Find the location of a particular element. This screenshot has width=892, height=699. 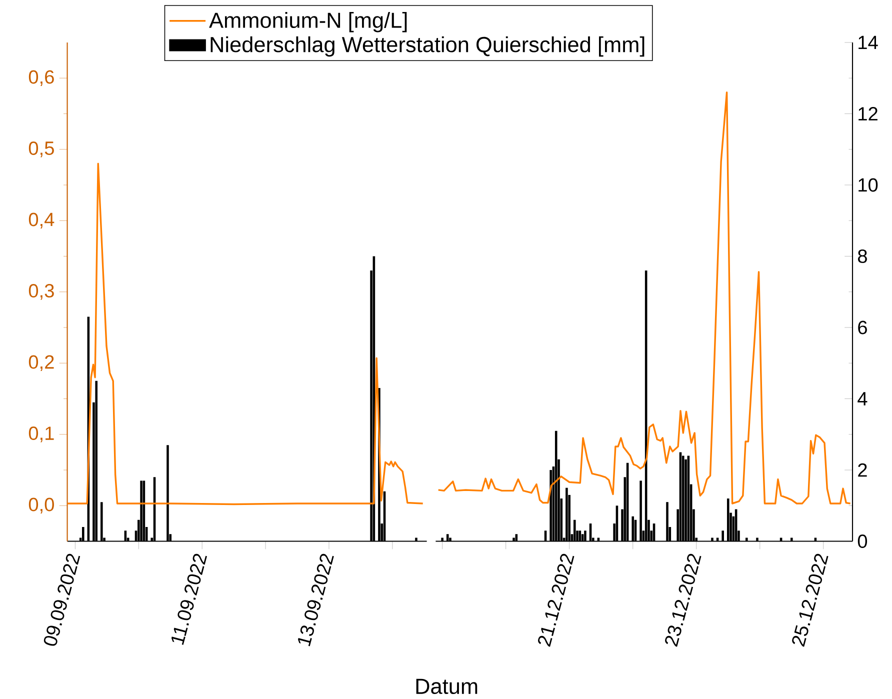

x-axis-title: Datum is located at coordinates (447, 686).